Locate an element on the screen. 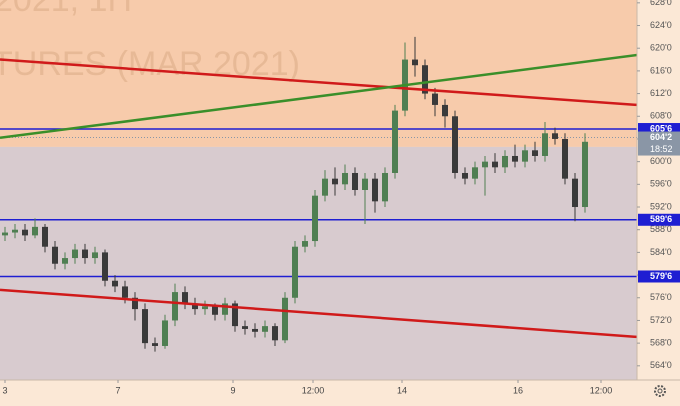 The height and width of the screenshot is (406, 680). settings-icon is located at coordinates (660, 391).